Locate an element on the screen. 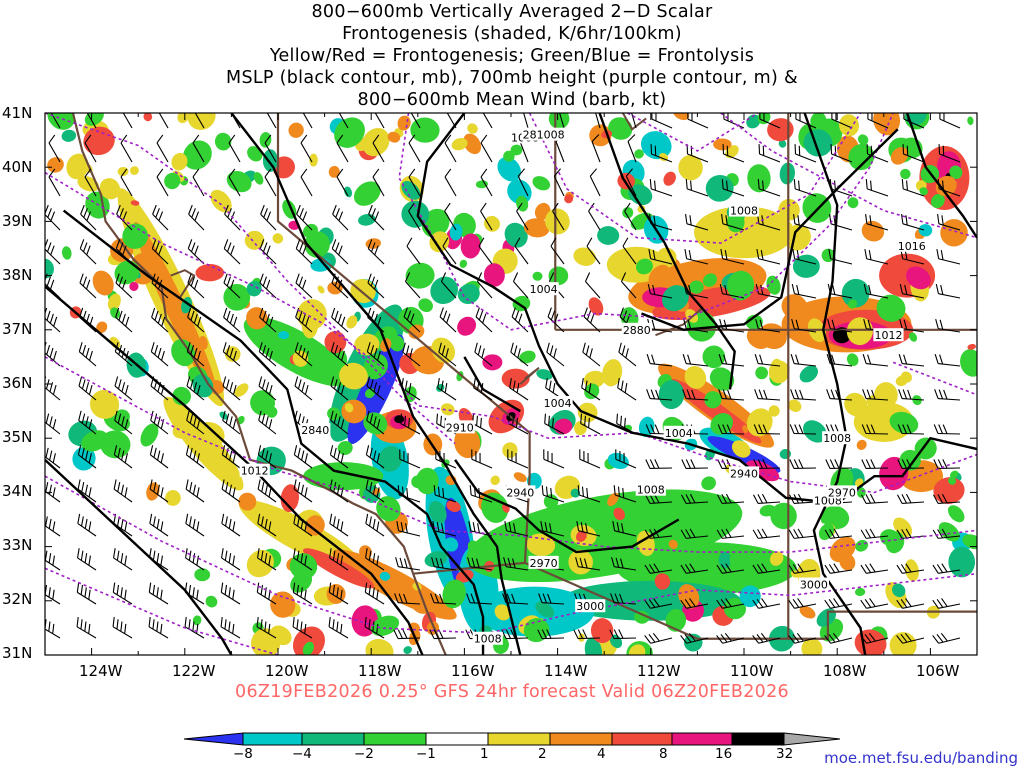 Image resolution: width=1024 pixels, height=768 pixels. colorbar-swatch is located at coordinates (519, 739).